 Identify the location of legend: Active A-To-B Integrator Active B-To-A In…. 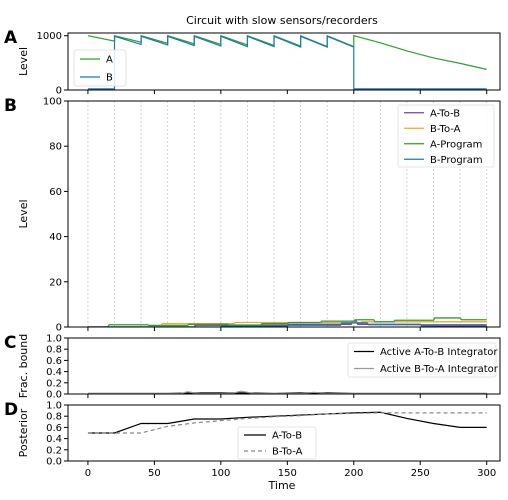
(423, 360).